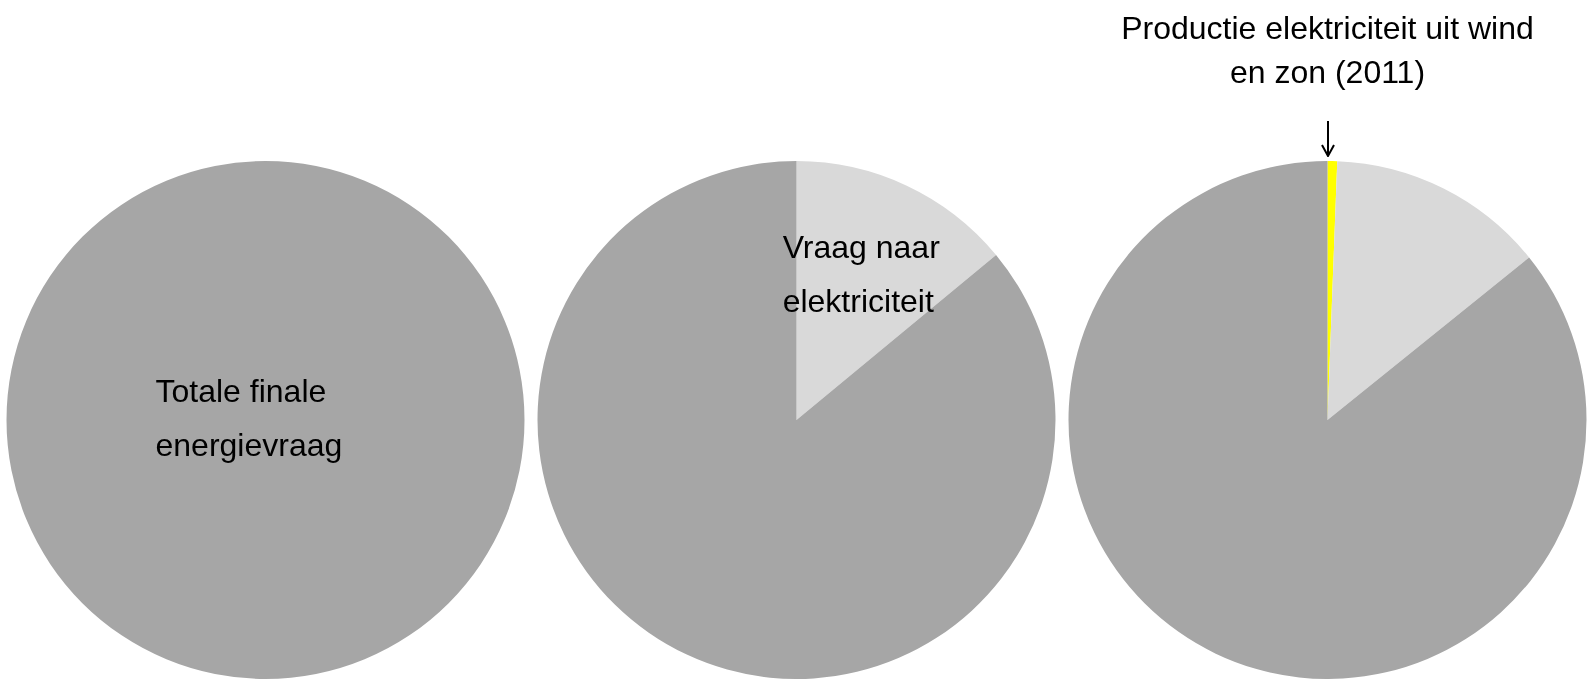 The width and height of the screenshot is (1593, 679). I want to click on slice-label: Totale finale energievraag, so click(249, 417).